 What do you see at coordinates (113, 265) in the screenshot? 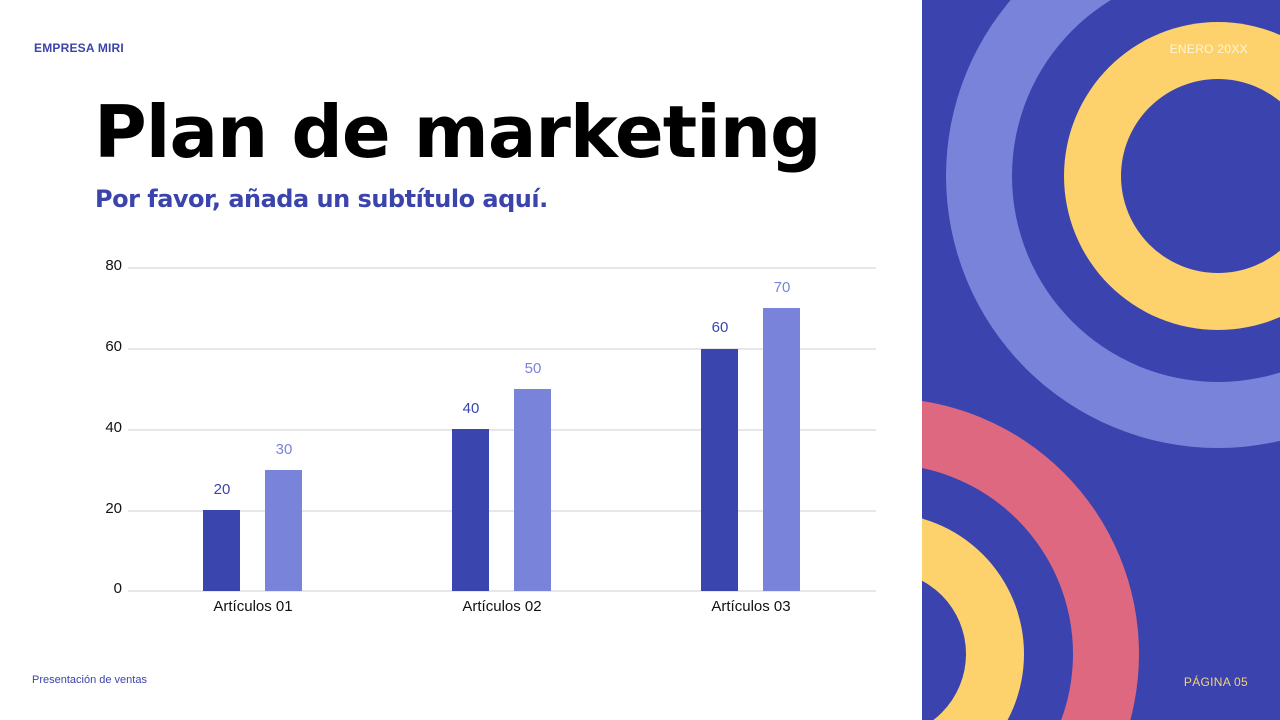
I see `y-tick-label: 80` at bounding box center [113, 265].